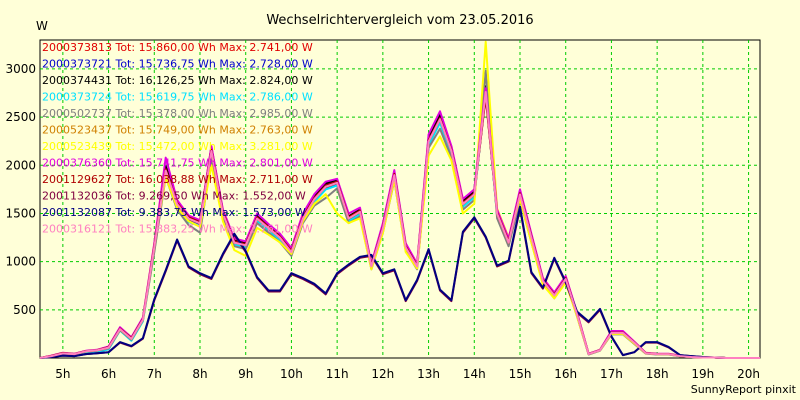  Describe the element at coordinates (20, 117) in the screenshot. I see `y-tick-label: 2500` at that location.